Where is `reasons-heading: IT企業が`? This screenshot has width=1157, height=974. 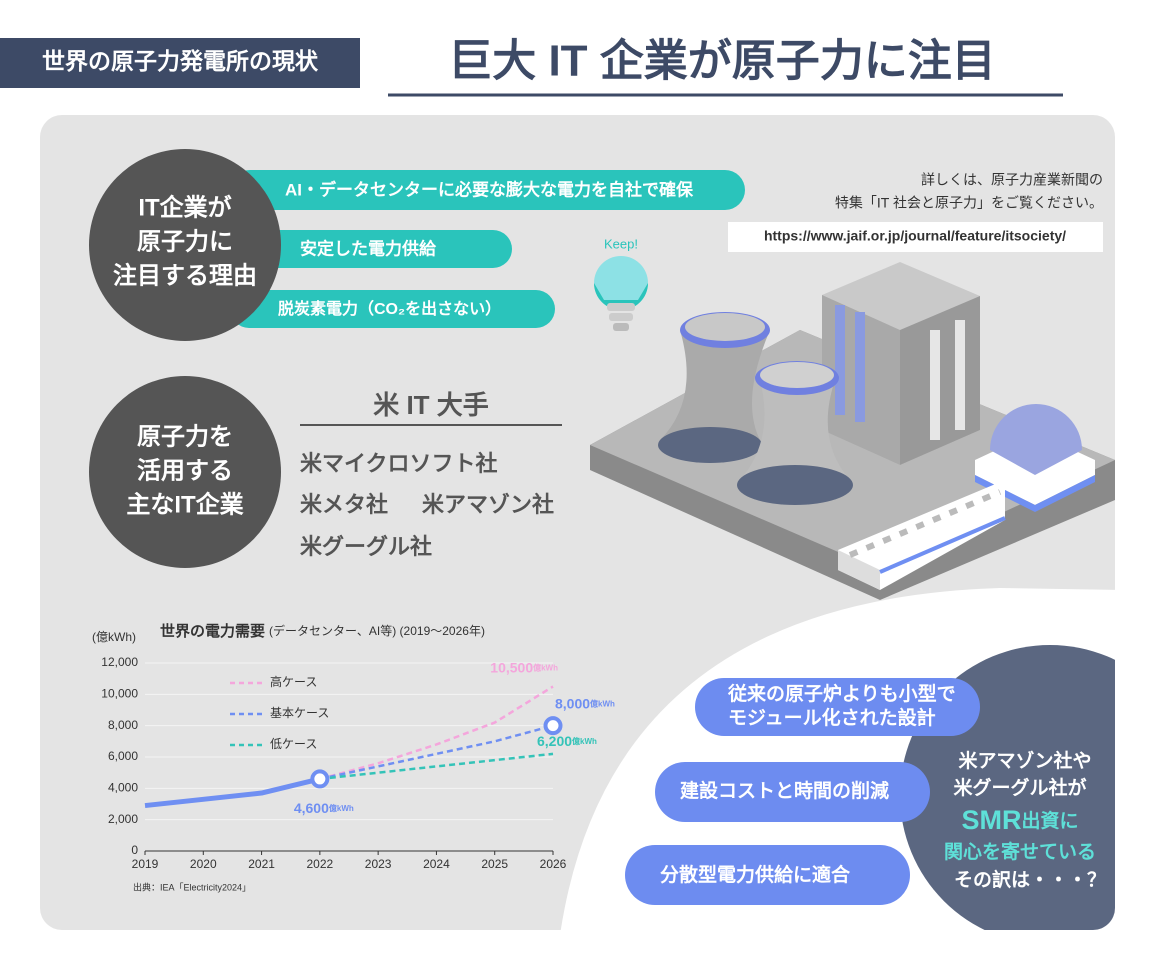 reasons-heading: IT企業が is located at coordinates (184, 207).